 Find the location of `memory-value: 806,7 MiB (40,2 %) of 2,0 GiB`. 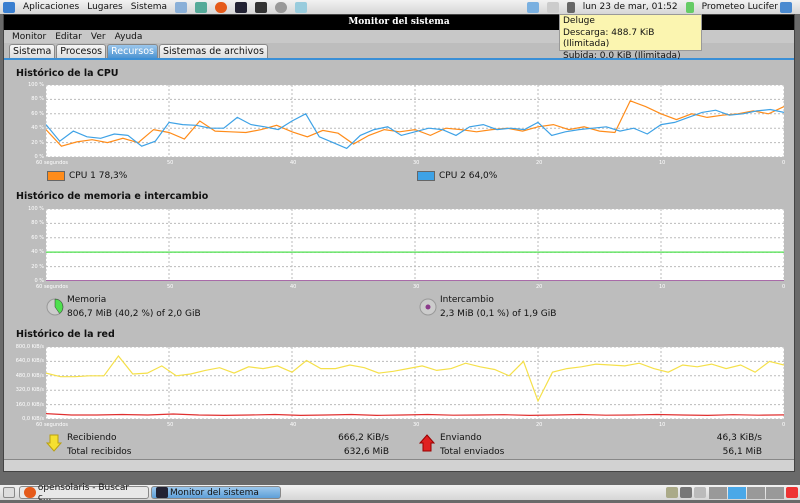

memory-value: 806,7 MiB (40,2 %) of 2,0 GiB is located at coordinates (134, 314).